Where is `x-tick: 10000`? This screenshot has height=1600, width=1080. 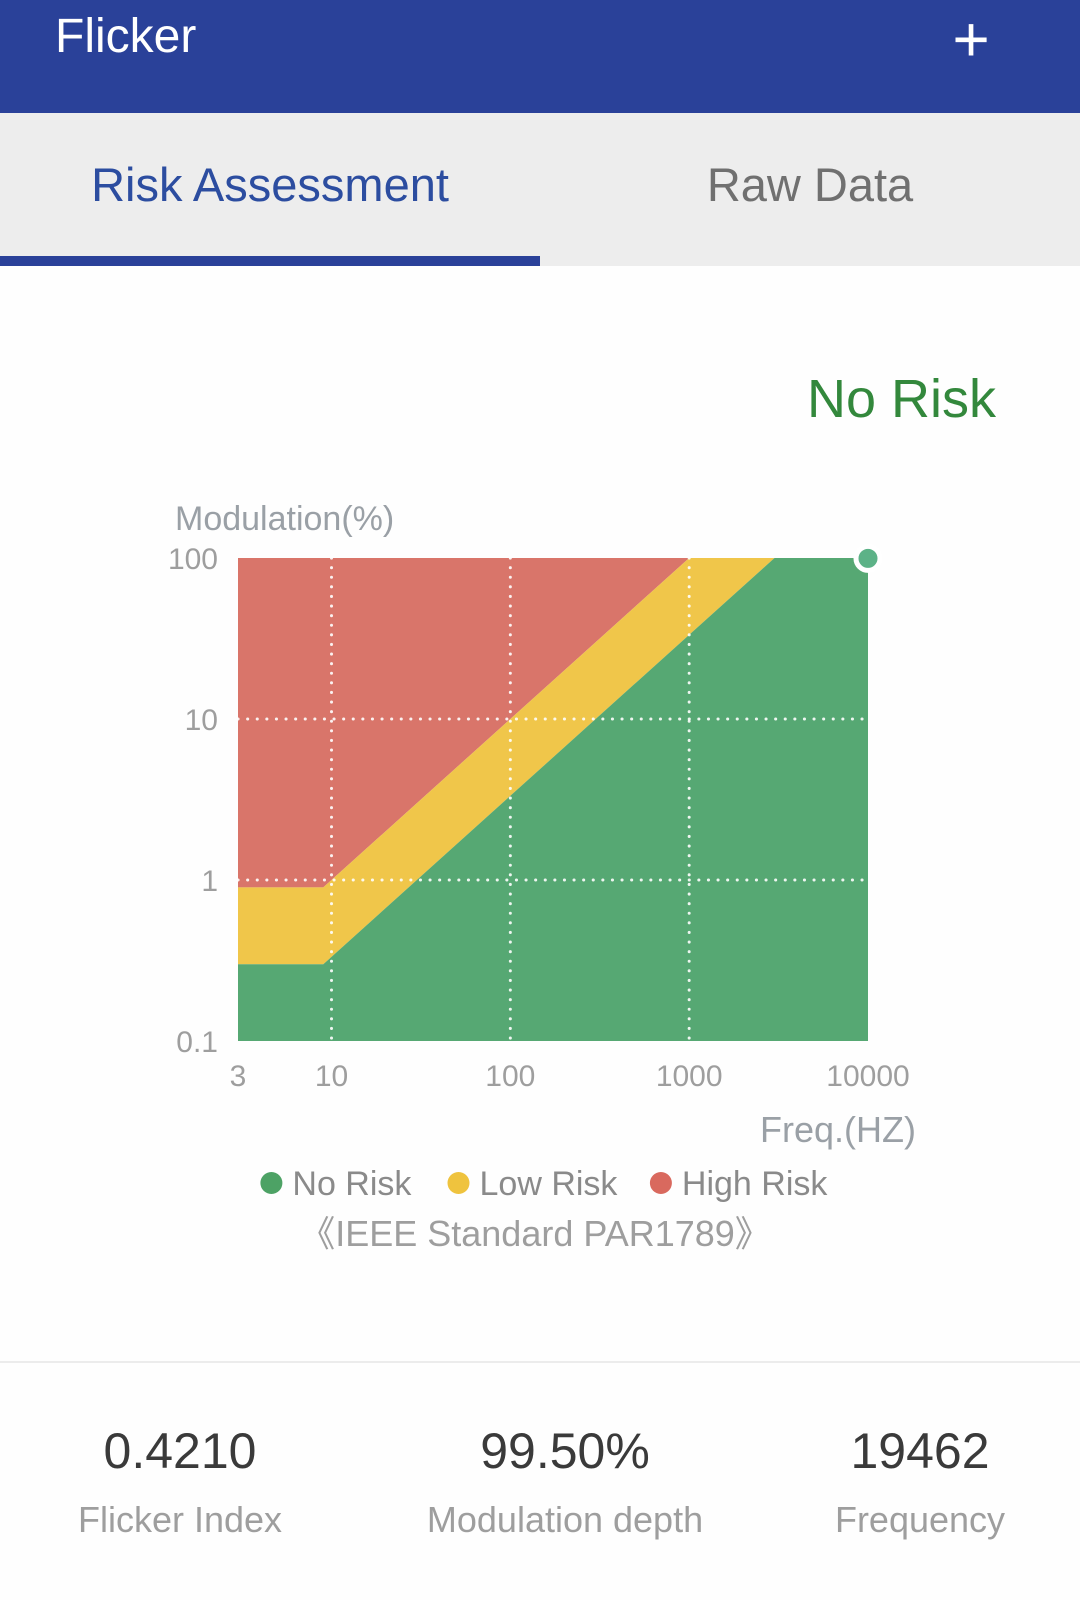
x-tick: 10000 is located at coordinates (867, 1076).